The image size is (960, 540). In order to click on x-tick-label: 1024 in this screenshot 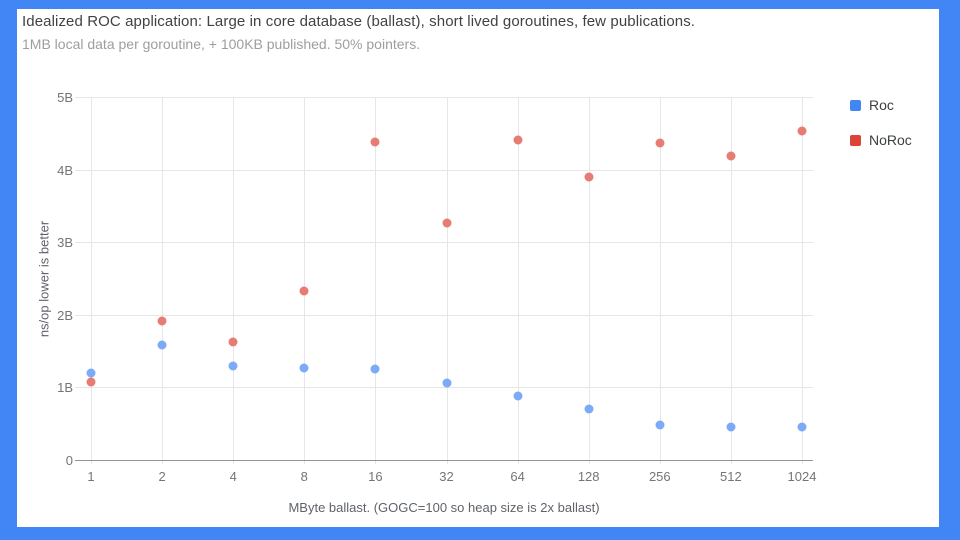, I will do `click(802, 476)`.